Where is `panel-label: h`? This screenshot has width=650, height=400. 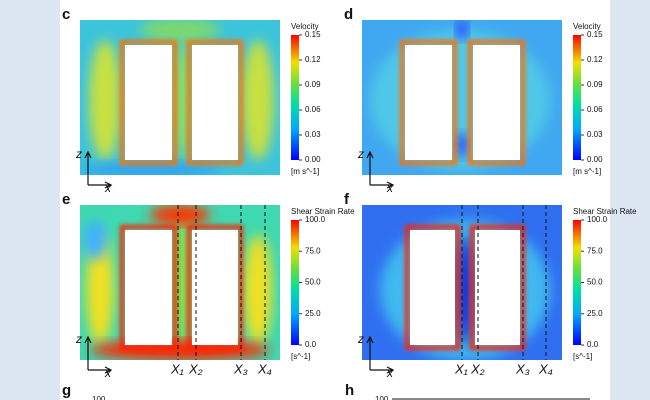
panel-label: h is located at coordinates (349, 390).